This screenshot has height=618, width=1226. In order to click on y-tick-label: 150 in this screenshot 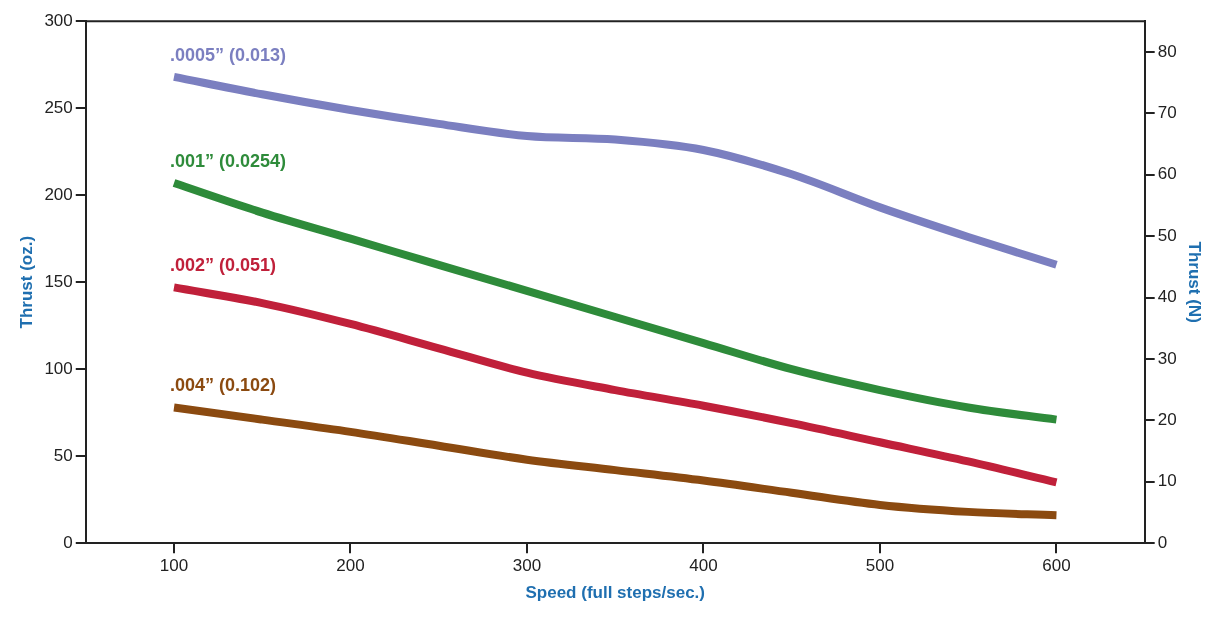, I will do `click(58, 281)`.